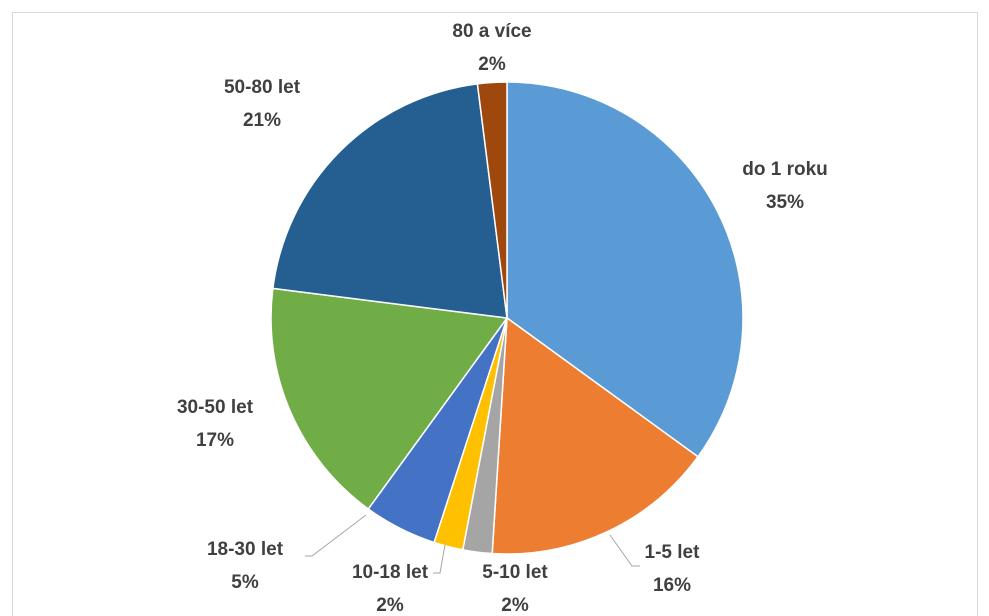 The height and width of the screenshot is (616, 989). What do you see at coordinates (390, 572) in the screenshot?
I see `slice-label: 10-18 let` at bounding box center [390, 572].